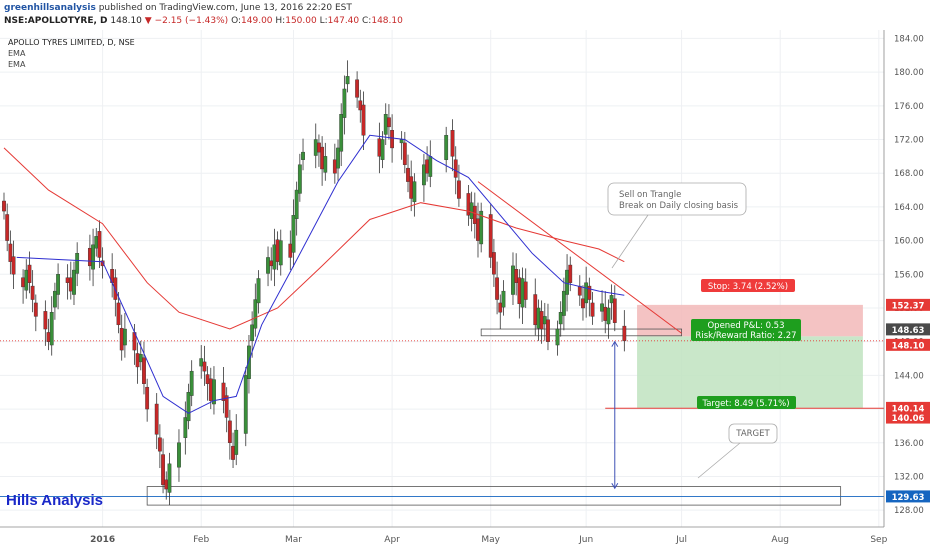 The height and width of the screenshot is (550, 932). What do you see at coordinates (280, 21) in the screenshot?
I see `high-label: H:` at bounding box center [280, 21].